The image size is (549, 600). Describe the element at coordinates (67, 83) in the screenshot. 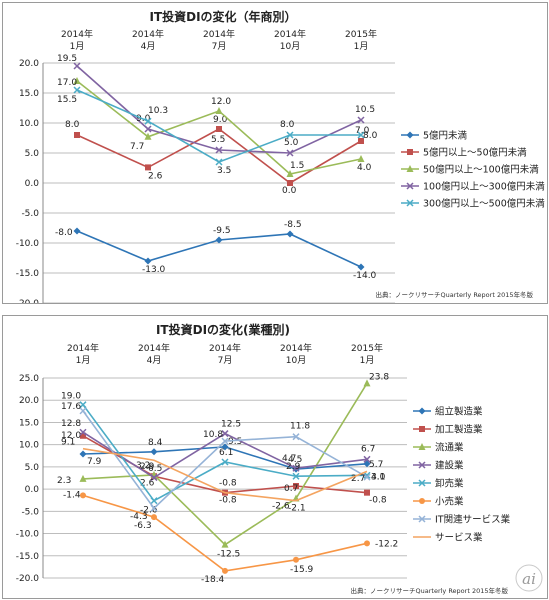

I see `data-label: 17.0` at that location.